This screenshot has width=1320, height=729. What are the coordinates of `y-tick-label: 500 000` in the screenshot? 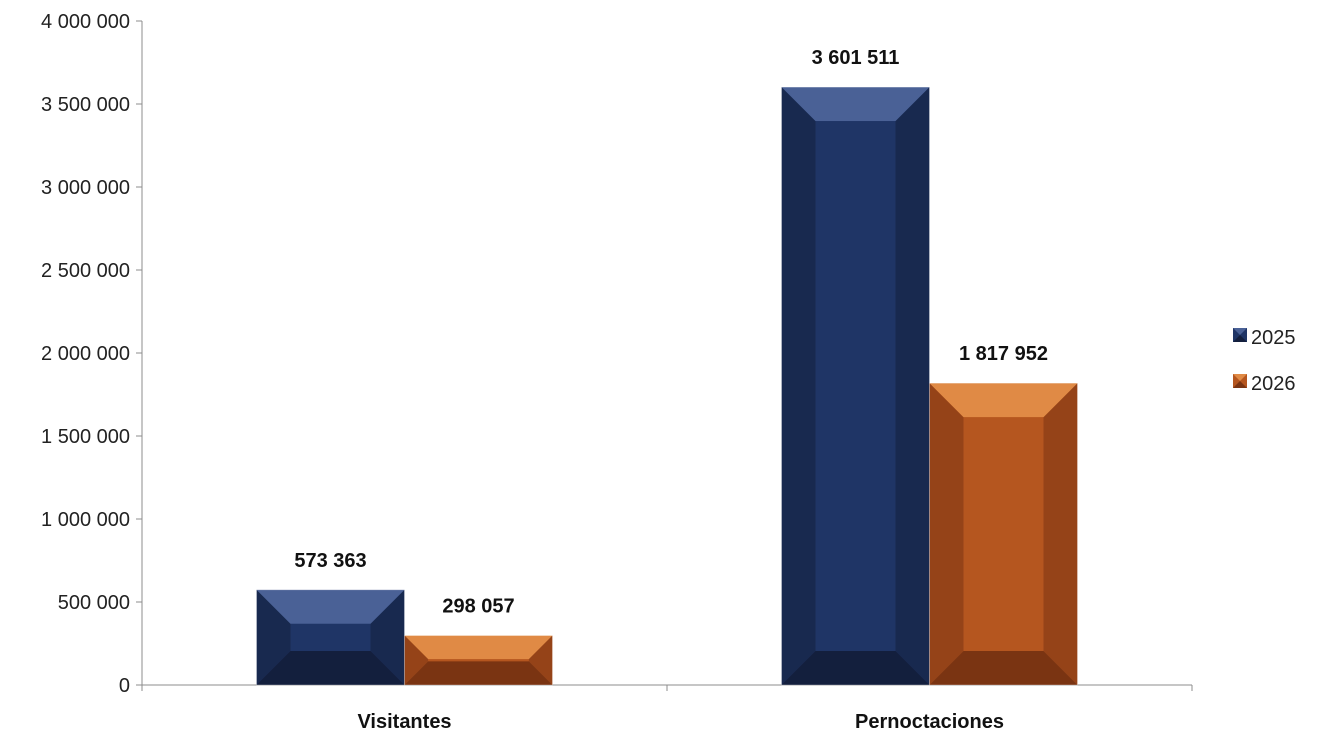 It's located at (94, 603).